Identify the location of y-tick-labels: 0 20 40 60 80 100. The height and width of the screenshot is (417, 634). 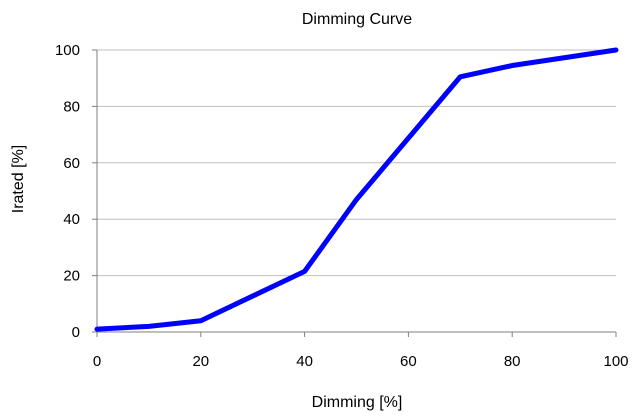
(67, 191).